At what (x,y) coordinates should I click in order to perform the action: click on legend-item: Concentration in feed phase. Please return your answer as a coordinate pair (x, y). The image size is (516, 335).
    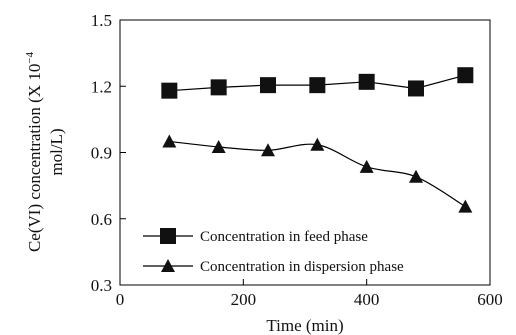
    Looking at the image, I should click on (255, 236).